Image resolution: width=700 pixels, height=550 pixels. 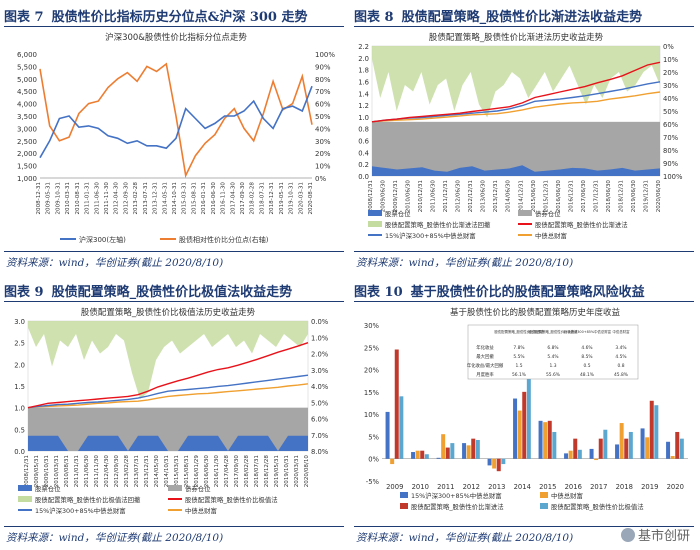 I want to click on y-tick-label: 10%, so click(x=372, y=415).